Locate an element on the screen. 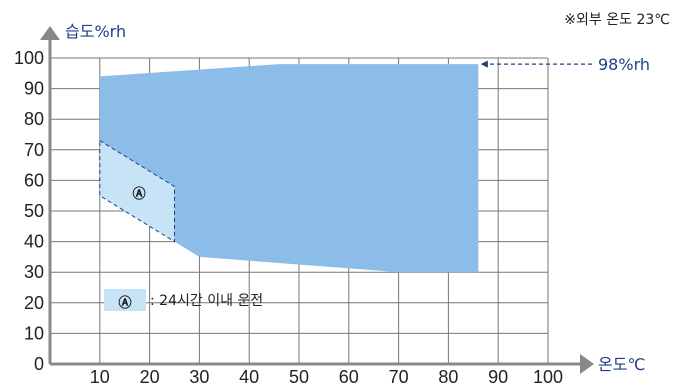 The image size is (687, 385). y-tick-label-70: 70 is located at coordinates (34, 150).